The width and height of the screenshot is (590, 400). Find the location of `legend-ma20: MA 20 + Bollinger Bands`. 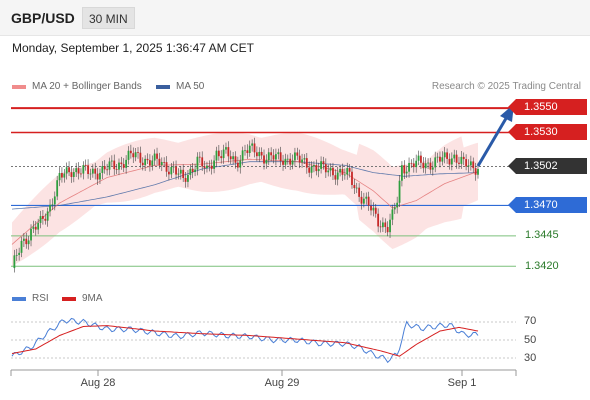

legend-ma20: MA 20 + Bollinger Bands is located at coordinates (77, 86).